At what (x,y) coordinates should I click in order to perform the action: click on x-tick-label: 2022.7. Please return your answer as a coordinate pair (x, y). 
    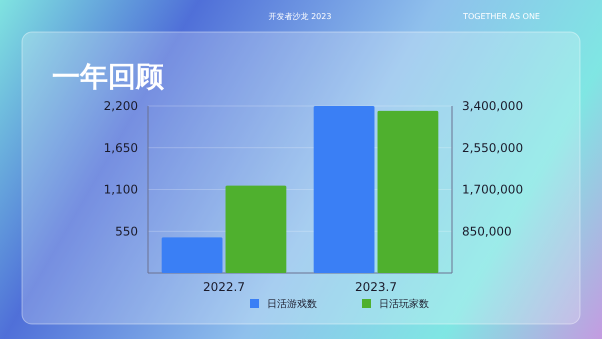
    Looking at the image, I should click on (224, 287).